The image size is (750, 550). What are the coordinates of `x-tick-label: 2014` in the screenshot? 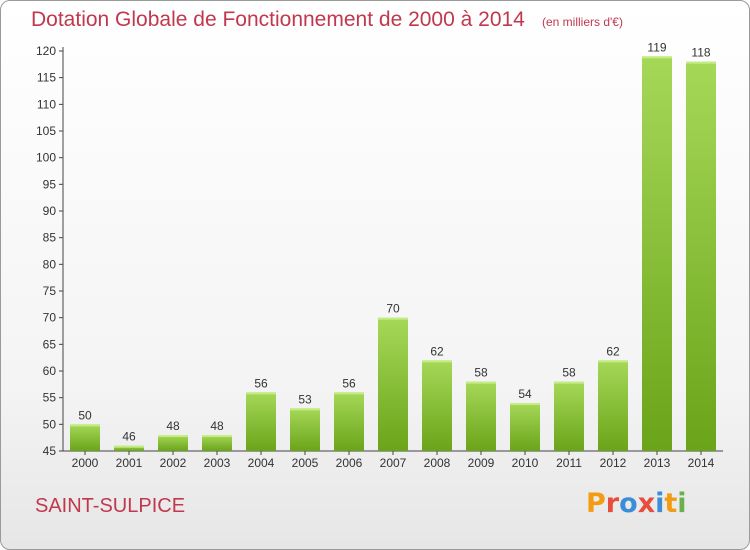 It's located at (701, 463).